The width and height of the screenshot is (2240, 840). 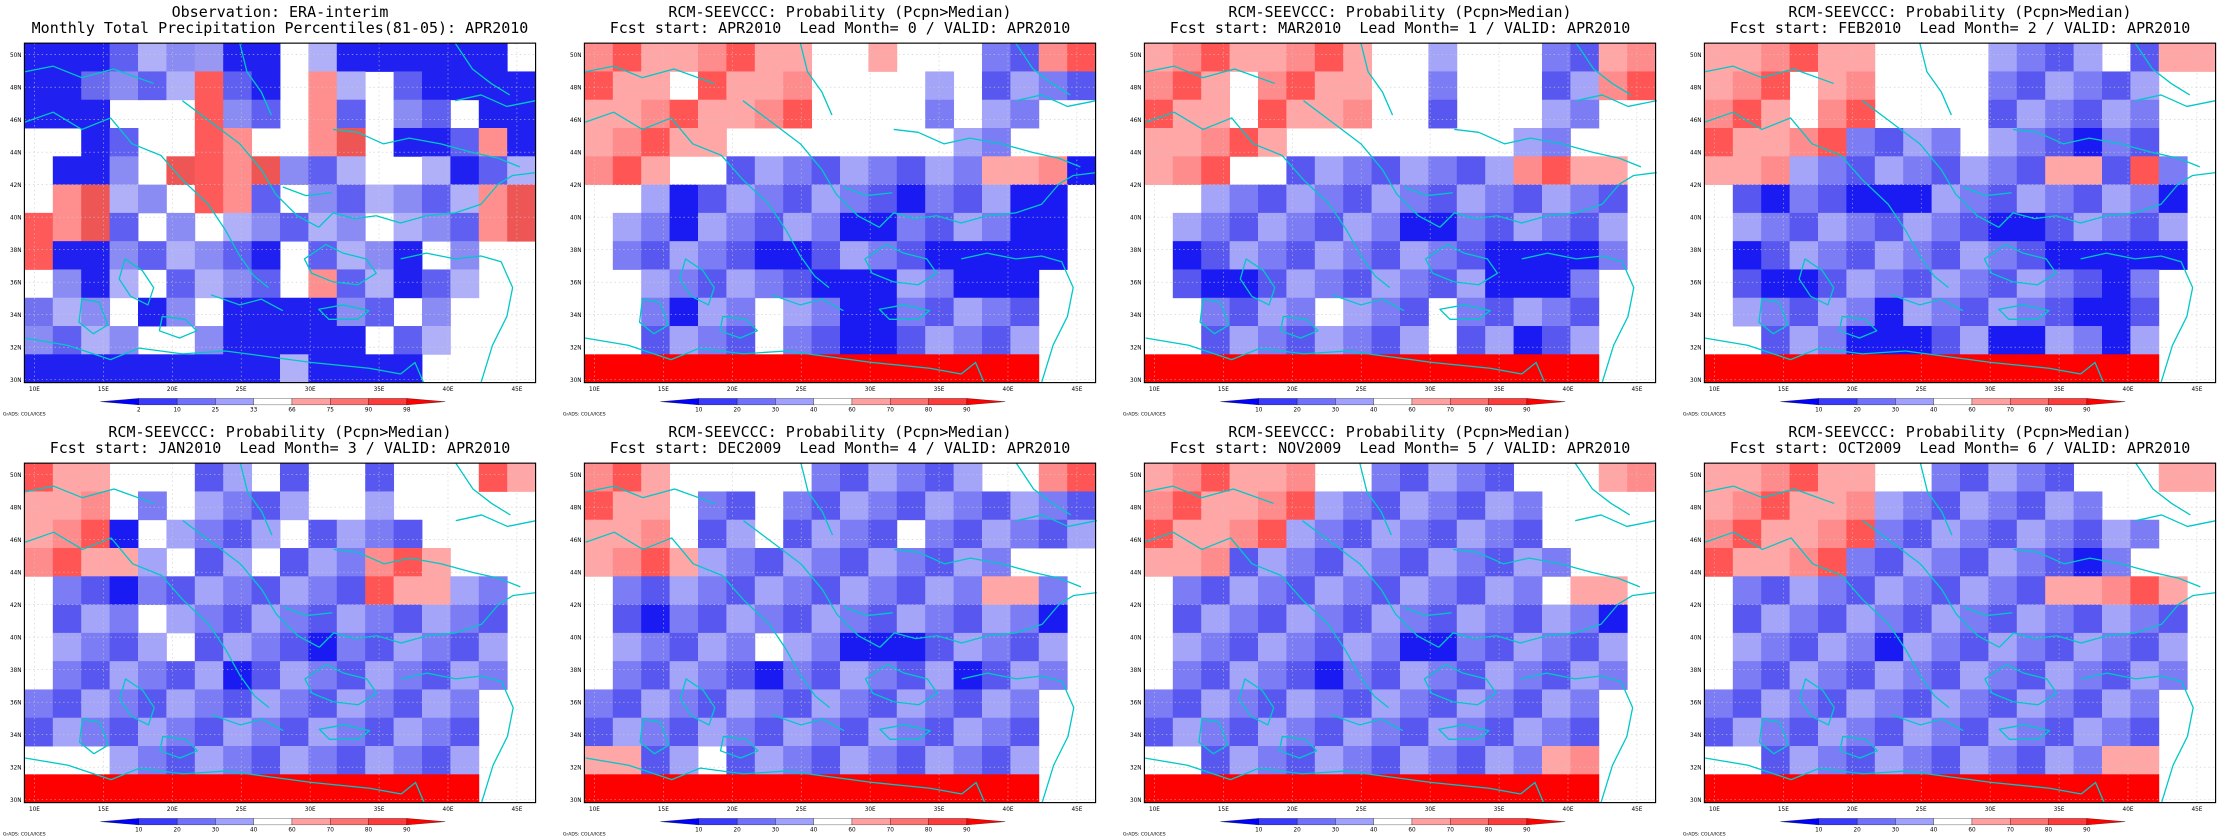 I want to click on lat-tick-label: 44N, so click(x=1696, y=153).